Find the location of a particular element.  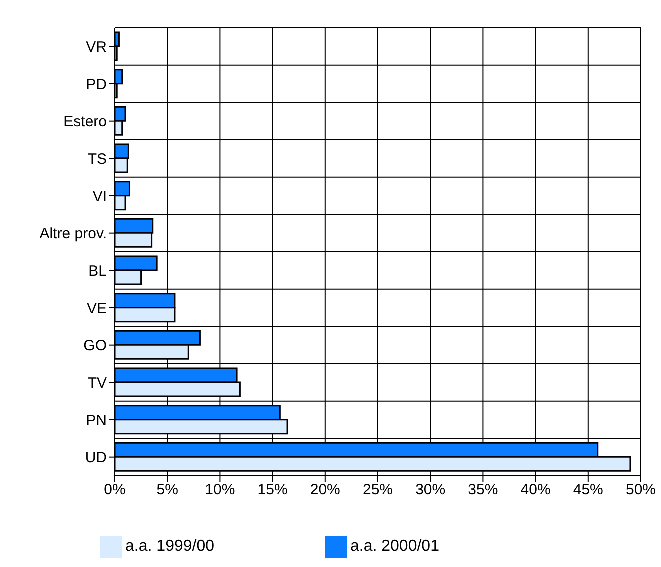

x-tick-label: 40% is located at coordinates (535, 490).